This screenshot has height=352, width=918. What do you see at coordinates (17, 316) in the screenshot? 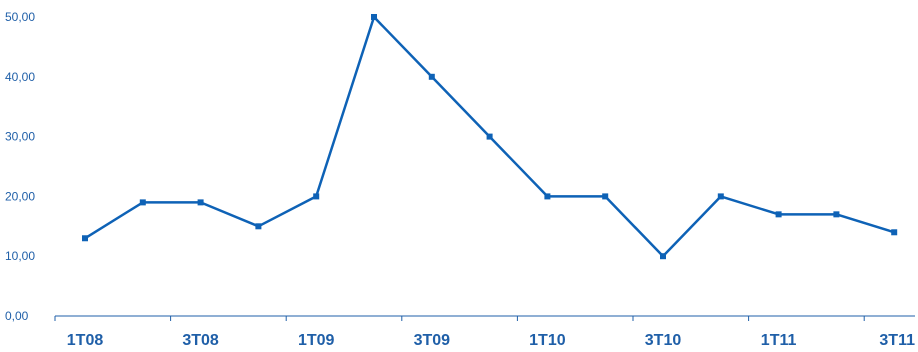
I see `y-tick-label: 0,00` at bounding box center [17, 316].